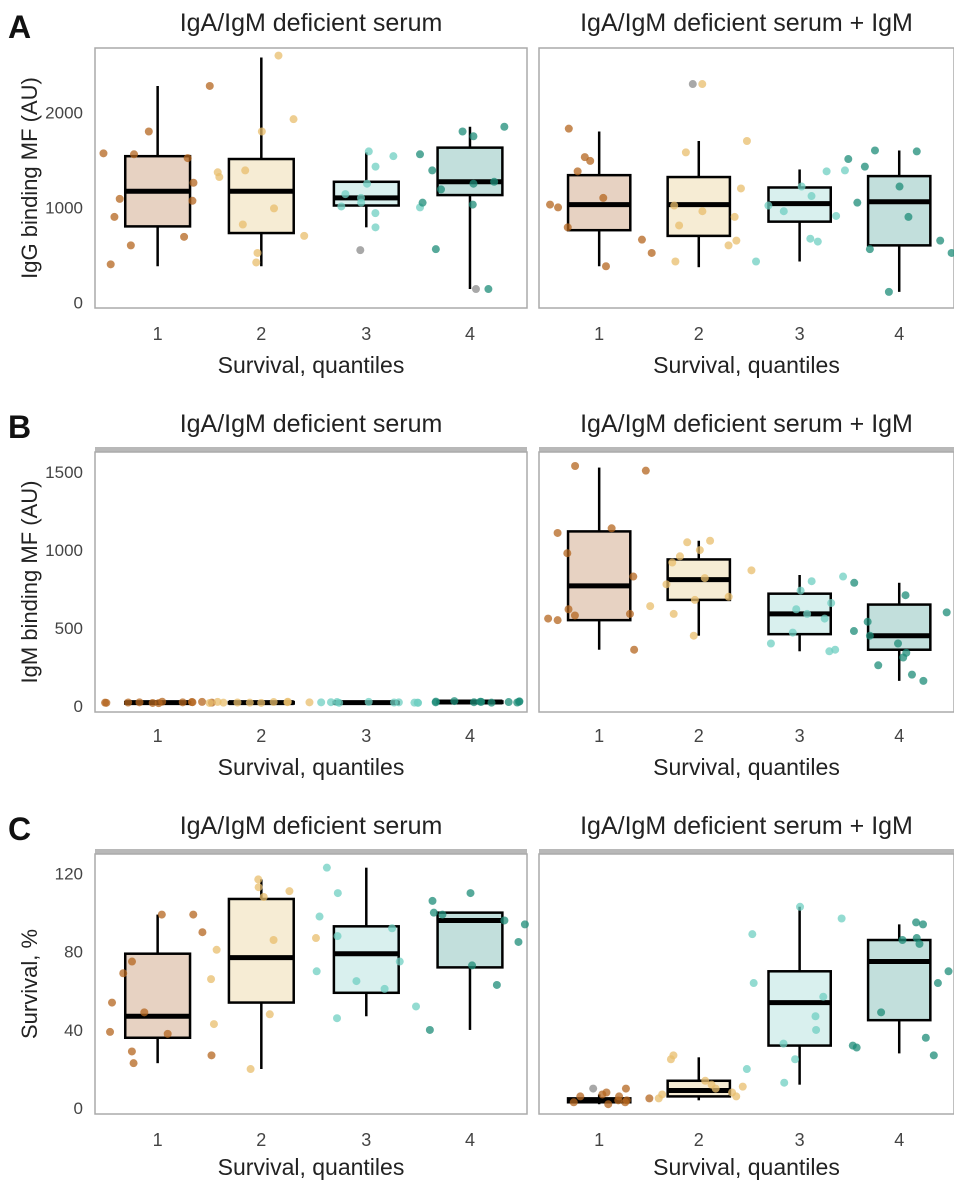  I want to click on x-axis-label: Survival, quantiles, so click(746, 1167).